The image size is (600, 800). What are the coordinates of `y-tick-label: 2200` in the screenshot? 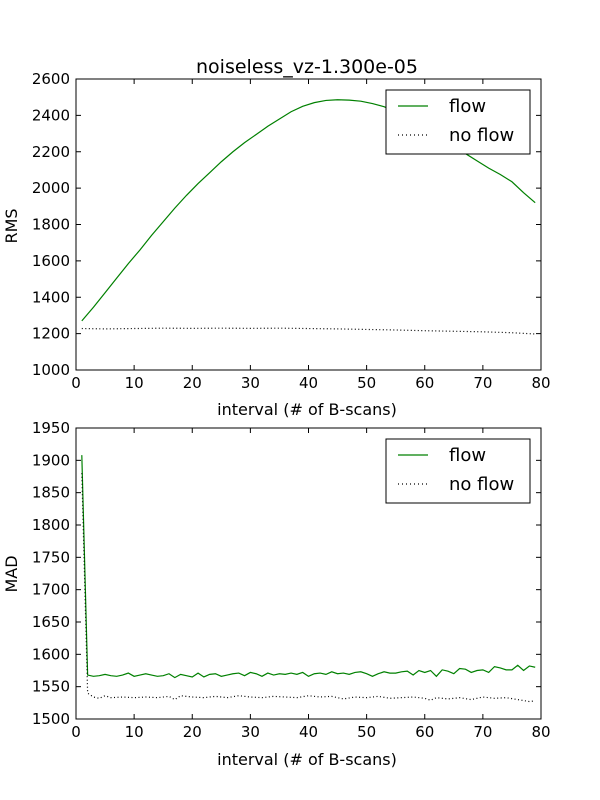 It's located at (51, 152).